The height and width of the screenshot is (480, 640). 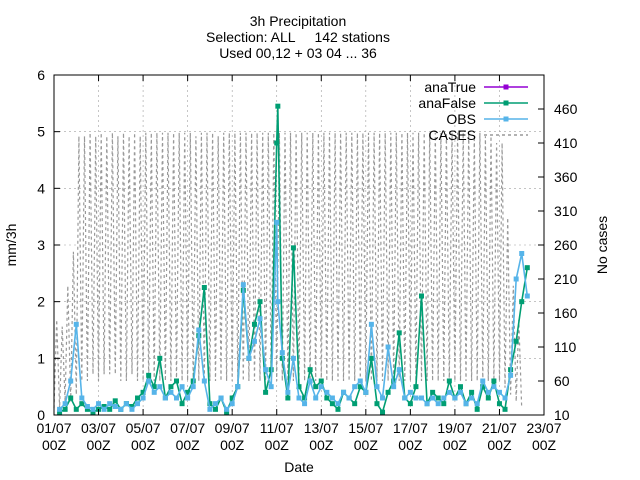 I want to click on y-tick-label: 4, so click(x=41, y=188).